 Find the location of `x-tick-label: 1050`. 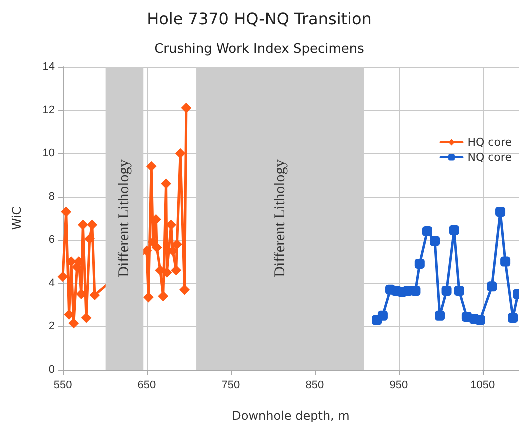

x-tick-label: 1050 is located at coordinates (483, 386).